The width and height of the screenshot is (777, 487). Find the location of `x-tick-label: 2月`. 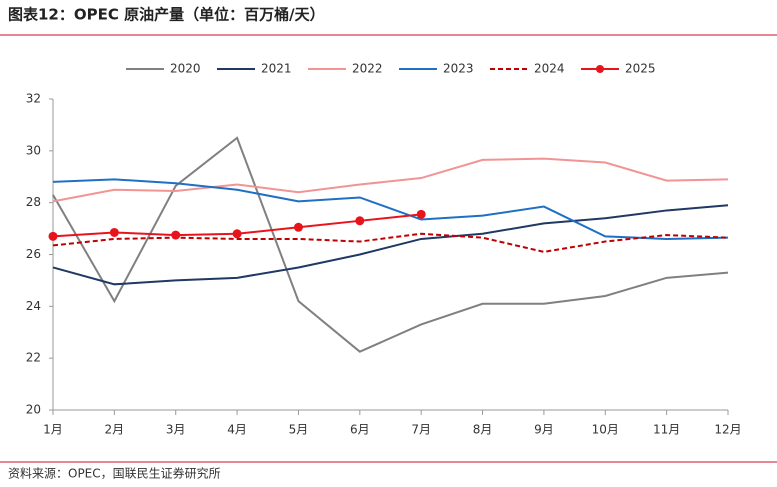

x-tick-label: 2月 is located at coordinates (115, 430).